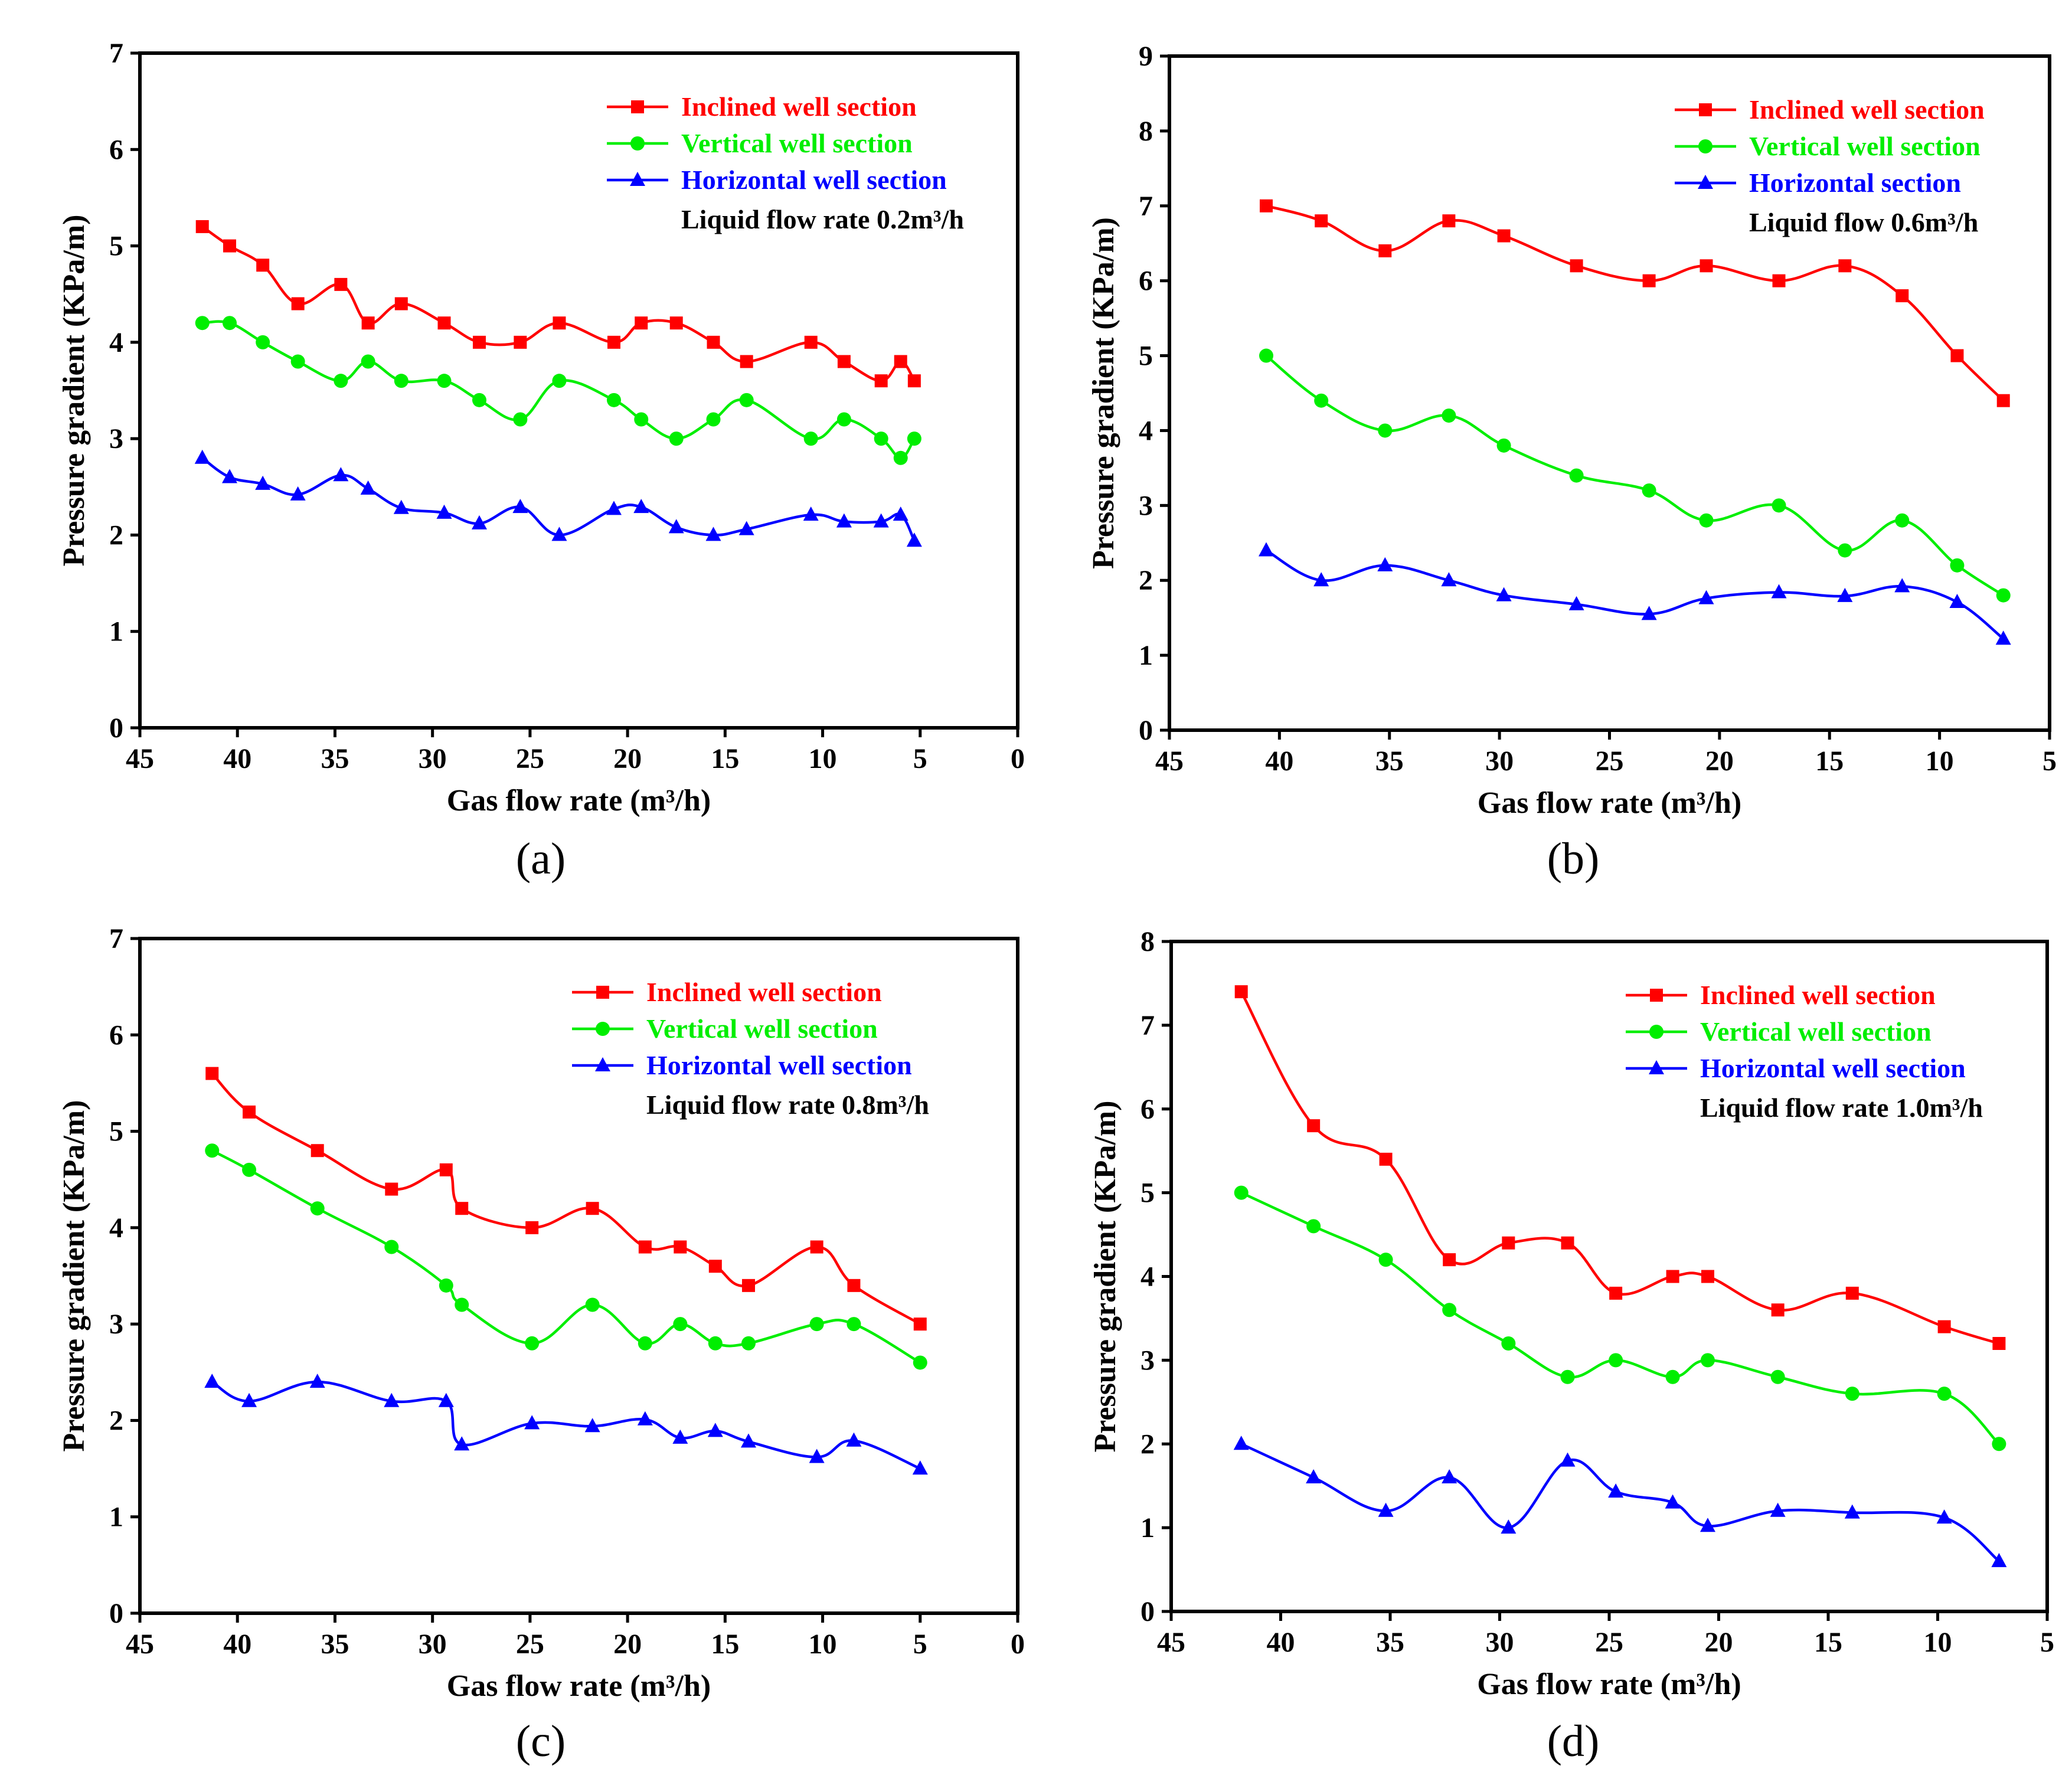 This screenshot has height=1772, width=2072. What do you see at coordinates (787, 1105) in the screenshot?
I see `liquid-flow-annotation: Liquid flow rate 0.8m³/h` at bounding box center [787, 1105].